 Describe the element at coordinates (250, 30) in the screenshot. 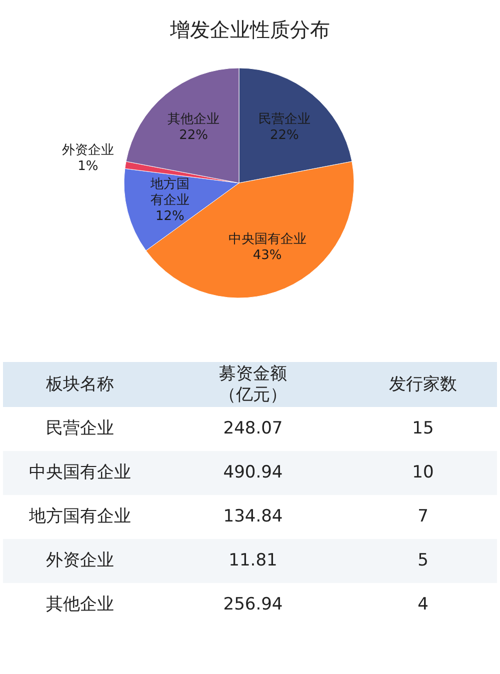

I see `chart-title: 增发企业性质分布` at that location.